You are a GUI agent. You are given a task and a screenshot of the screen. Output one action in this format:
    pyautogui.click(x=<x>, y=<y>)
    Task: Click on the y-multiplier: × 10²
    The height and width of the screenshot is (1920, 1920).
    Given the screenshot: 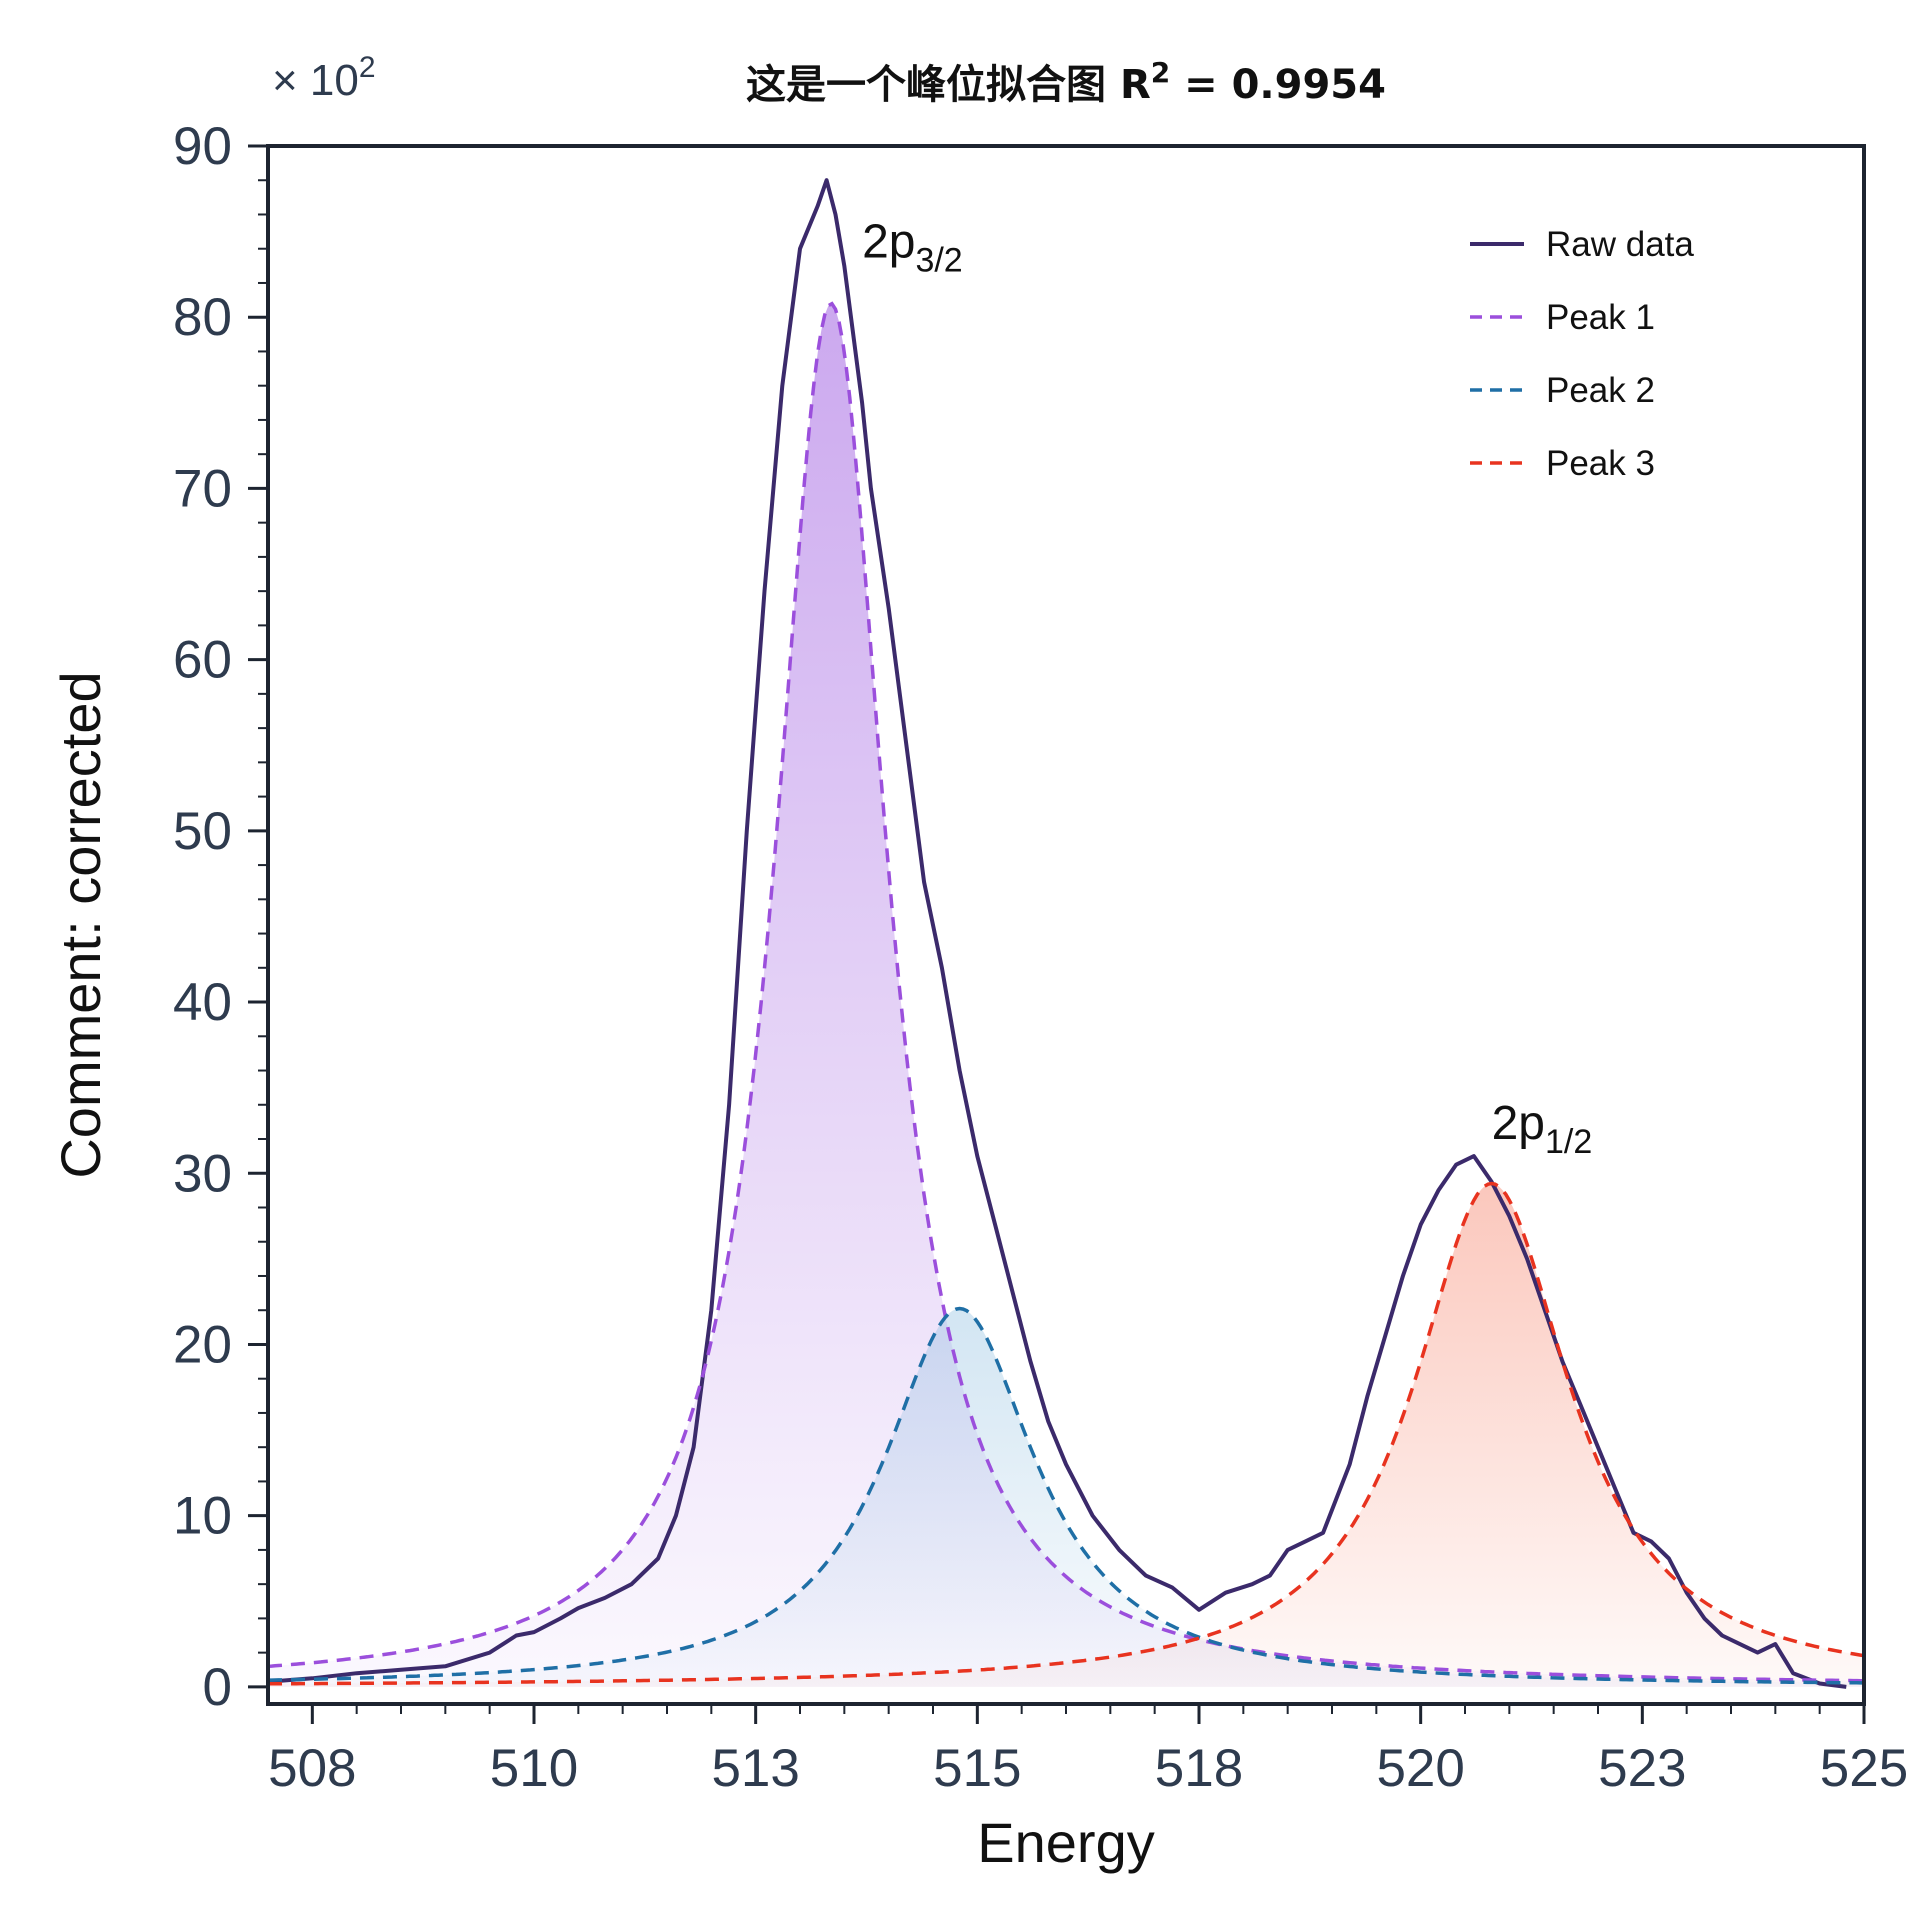 What is the action you would take?
    pyautogui.click(x=324, y=78)
    